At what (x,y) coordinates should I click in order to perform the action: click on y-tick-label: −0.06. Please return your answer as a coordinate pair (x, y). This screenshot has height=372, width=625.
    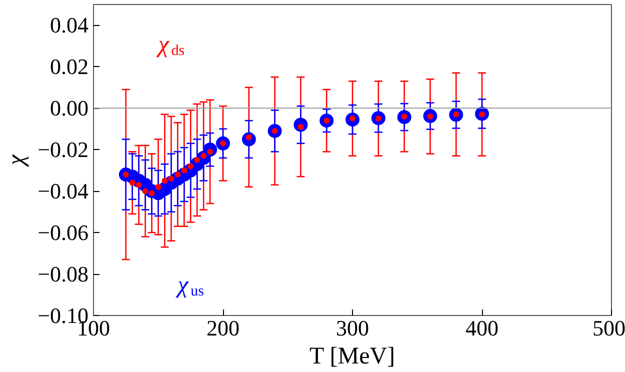
    Looking at the image, I should click on (63, 233).